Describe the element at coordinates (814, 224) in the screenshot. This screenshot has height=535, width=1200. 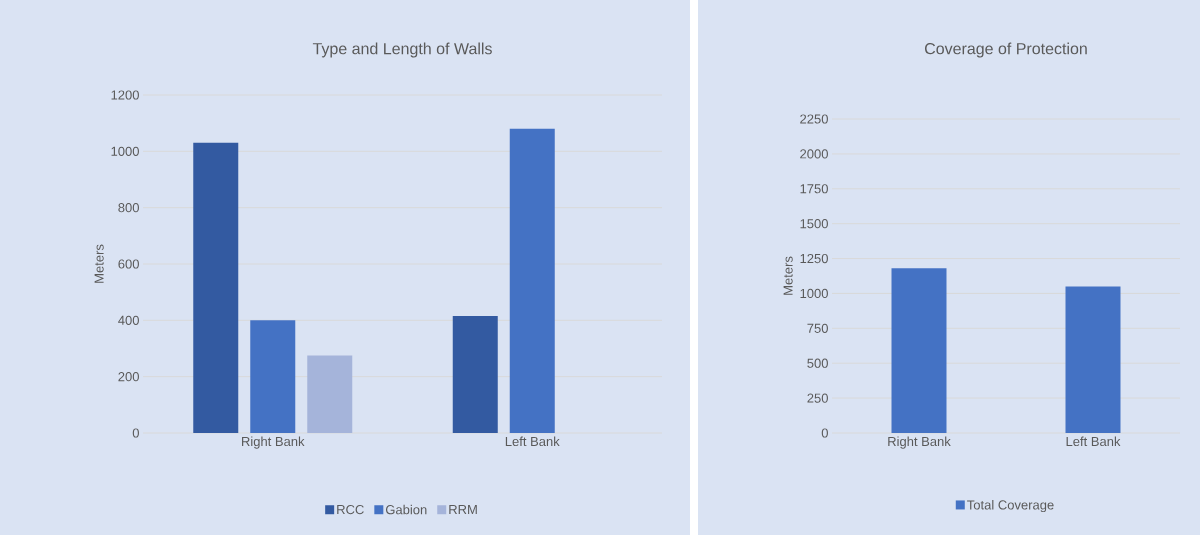
I see `y-tick-label: 1500` at that location.